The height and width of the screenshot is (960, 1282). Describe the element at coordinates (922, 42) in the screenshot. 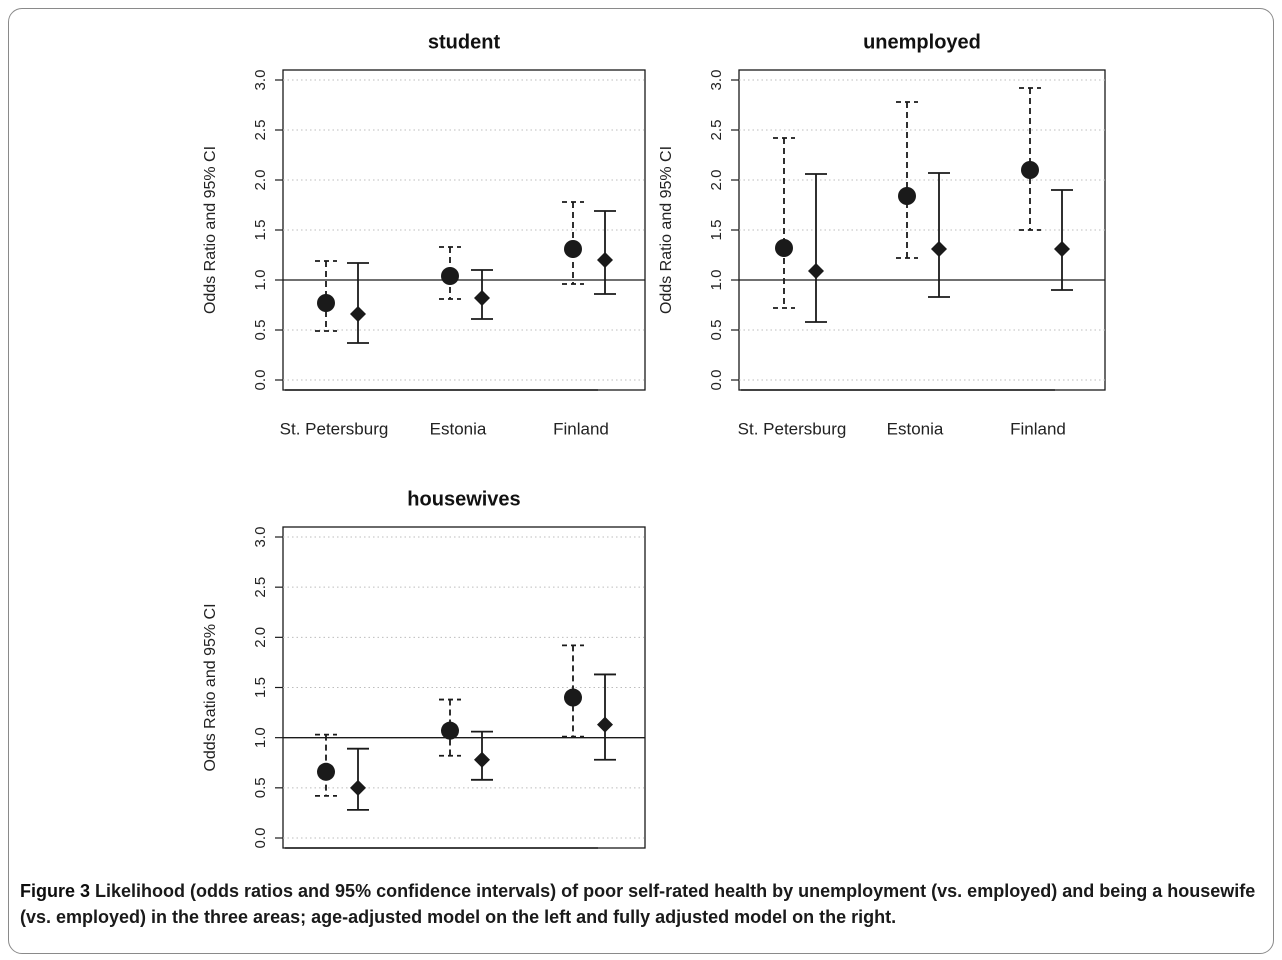

I see `panel-title: unemployed` at that location.